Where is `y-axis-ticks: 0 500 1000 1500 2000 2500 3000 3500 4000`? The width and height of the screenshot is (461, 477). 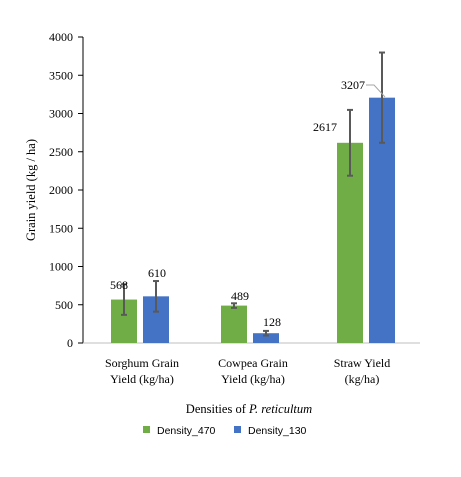
y-axis-ticks: 0 500 1000 1500 2000 2500 3000 3500 4000 is located at coordinates (66, 190).